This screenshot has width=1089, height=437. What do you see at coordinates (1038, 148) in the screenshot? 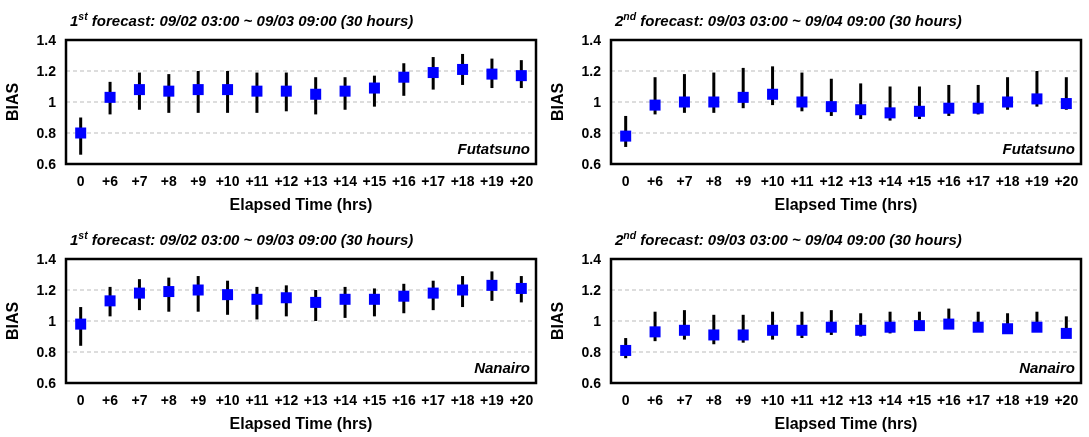
I see `annotation: Futatsuno` at bounding box center [1038, 148].